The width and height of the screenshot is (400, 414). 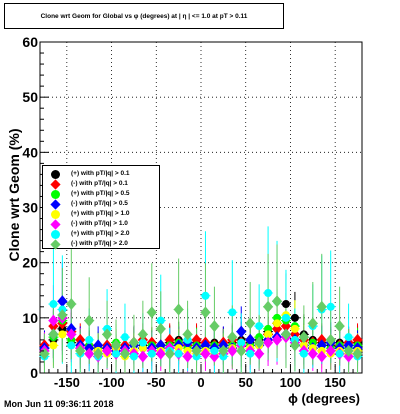 What do you see at coordinates (101, 224) in the screenshot?
I see `legend-entry: (-) with pT/|q| > 1.0` at bounding box center [101, 224].